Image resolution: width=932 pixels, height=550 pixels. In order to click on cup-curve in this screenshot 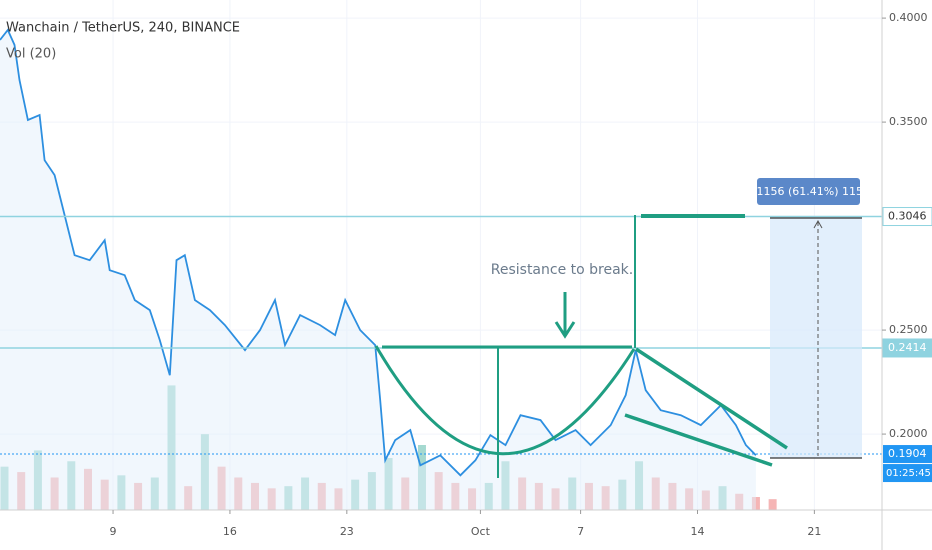, I will do `click(505, 400)`.